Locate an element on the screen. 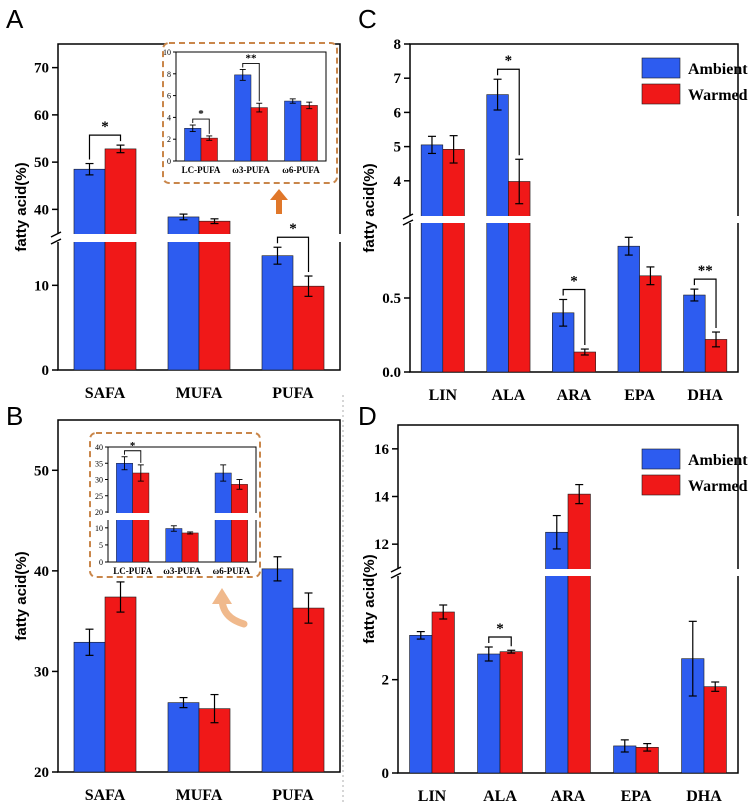 Image resolution: width=755 pixels, height=812 pixels. panel-label: B is located at coordinates (14, 416).